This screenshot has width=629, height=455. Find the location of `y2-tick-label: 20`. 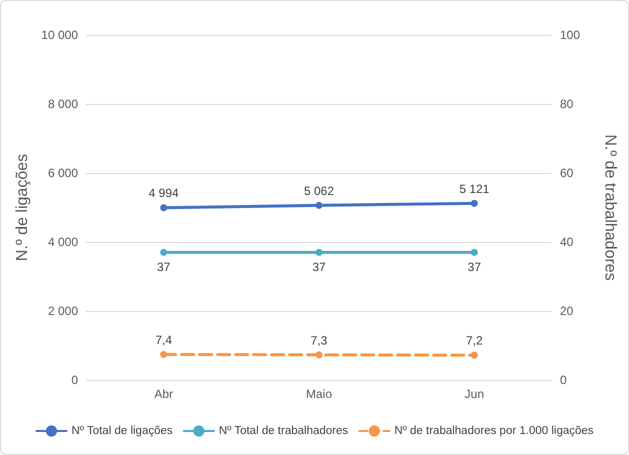

y2-tick-label: 20 is located at coordinates (567, 311).